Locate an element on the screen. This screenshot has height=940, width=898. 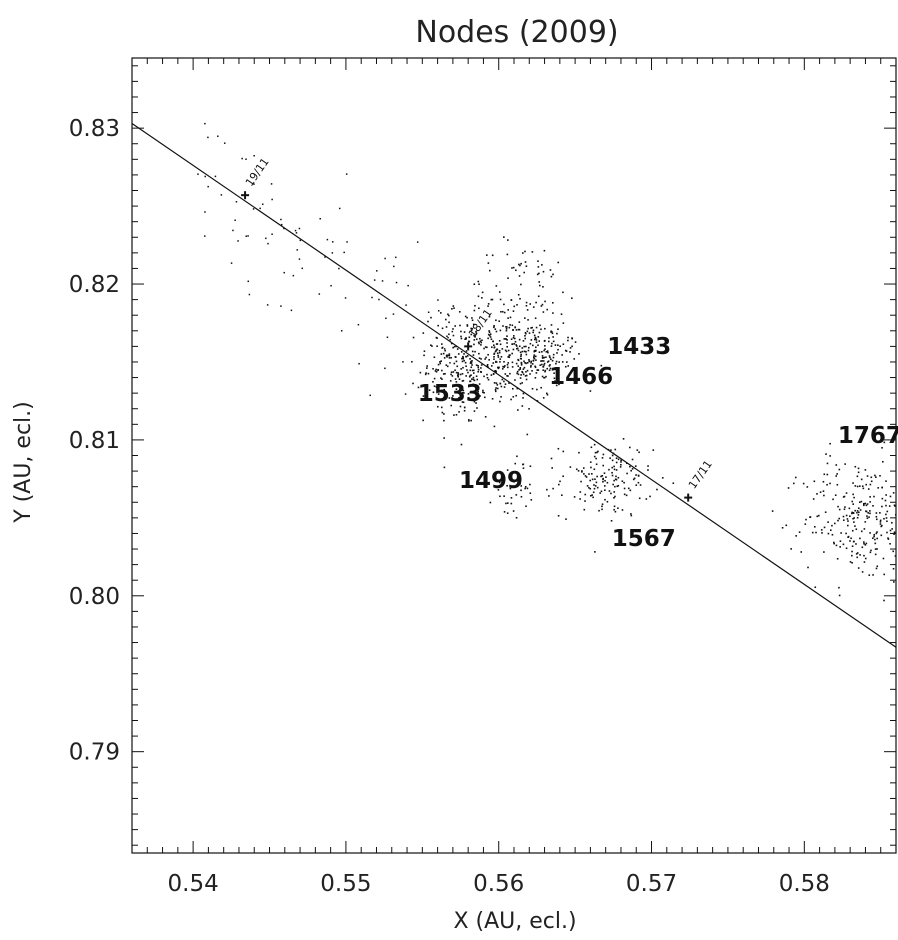
x-axis-label: X (AU, ecl.) is located at coordinates (514, 921).